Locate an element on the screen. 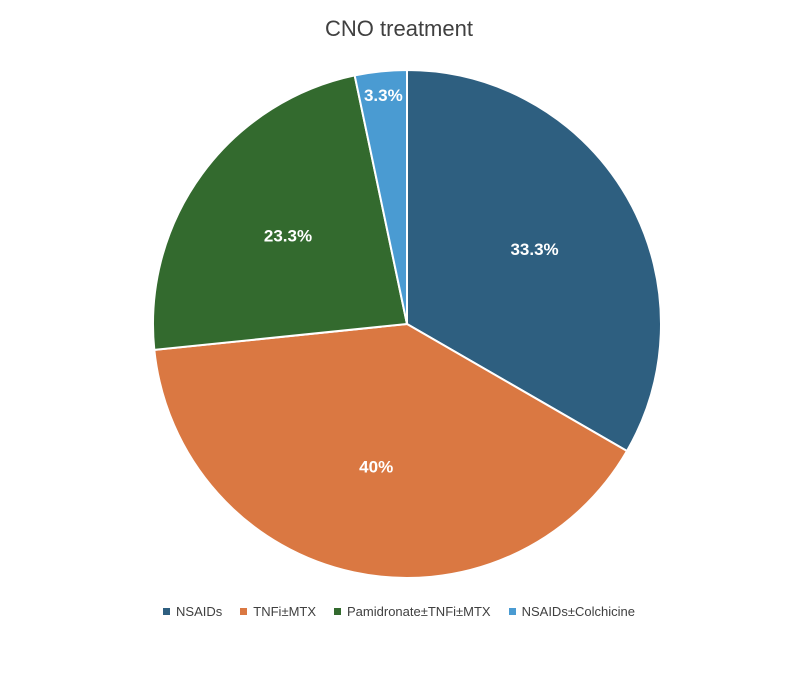  data-label-pamidronate-tnfi-mtx: 23.3% is located at coordinates (288, 236).